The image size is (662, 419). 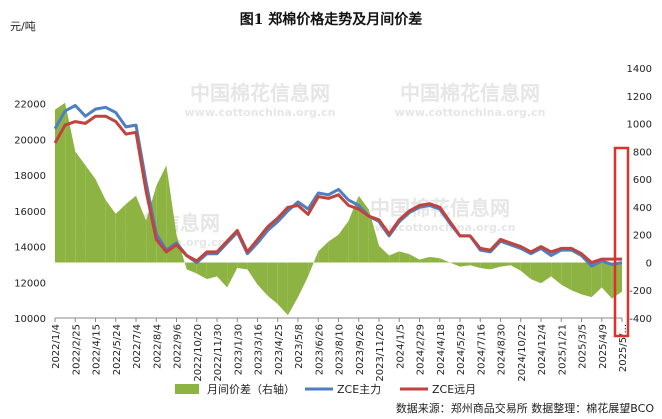 I want to click on right-tick-label: 800, so click(x=642, y=152).